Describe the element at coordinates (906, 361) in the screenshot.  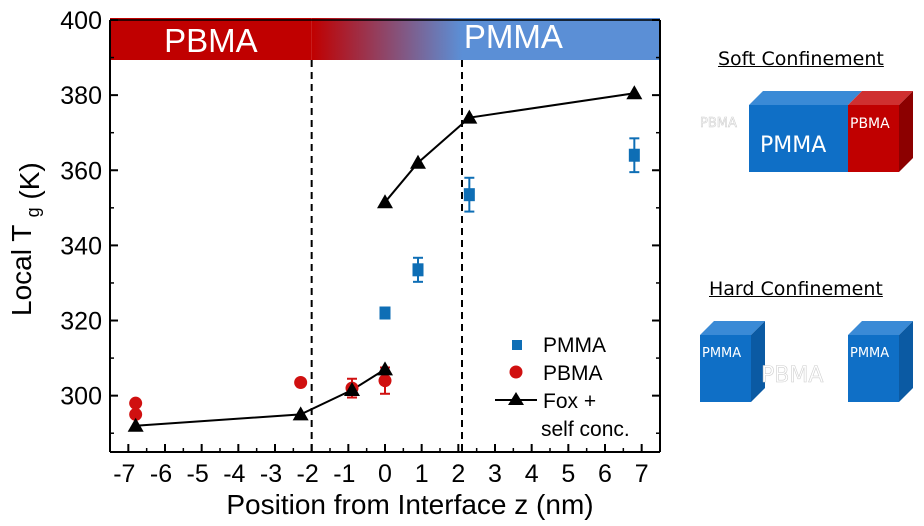
I see `hard-right-side-face` at that location.